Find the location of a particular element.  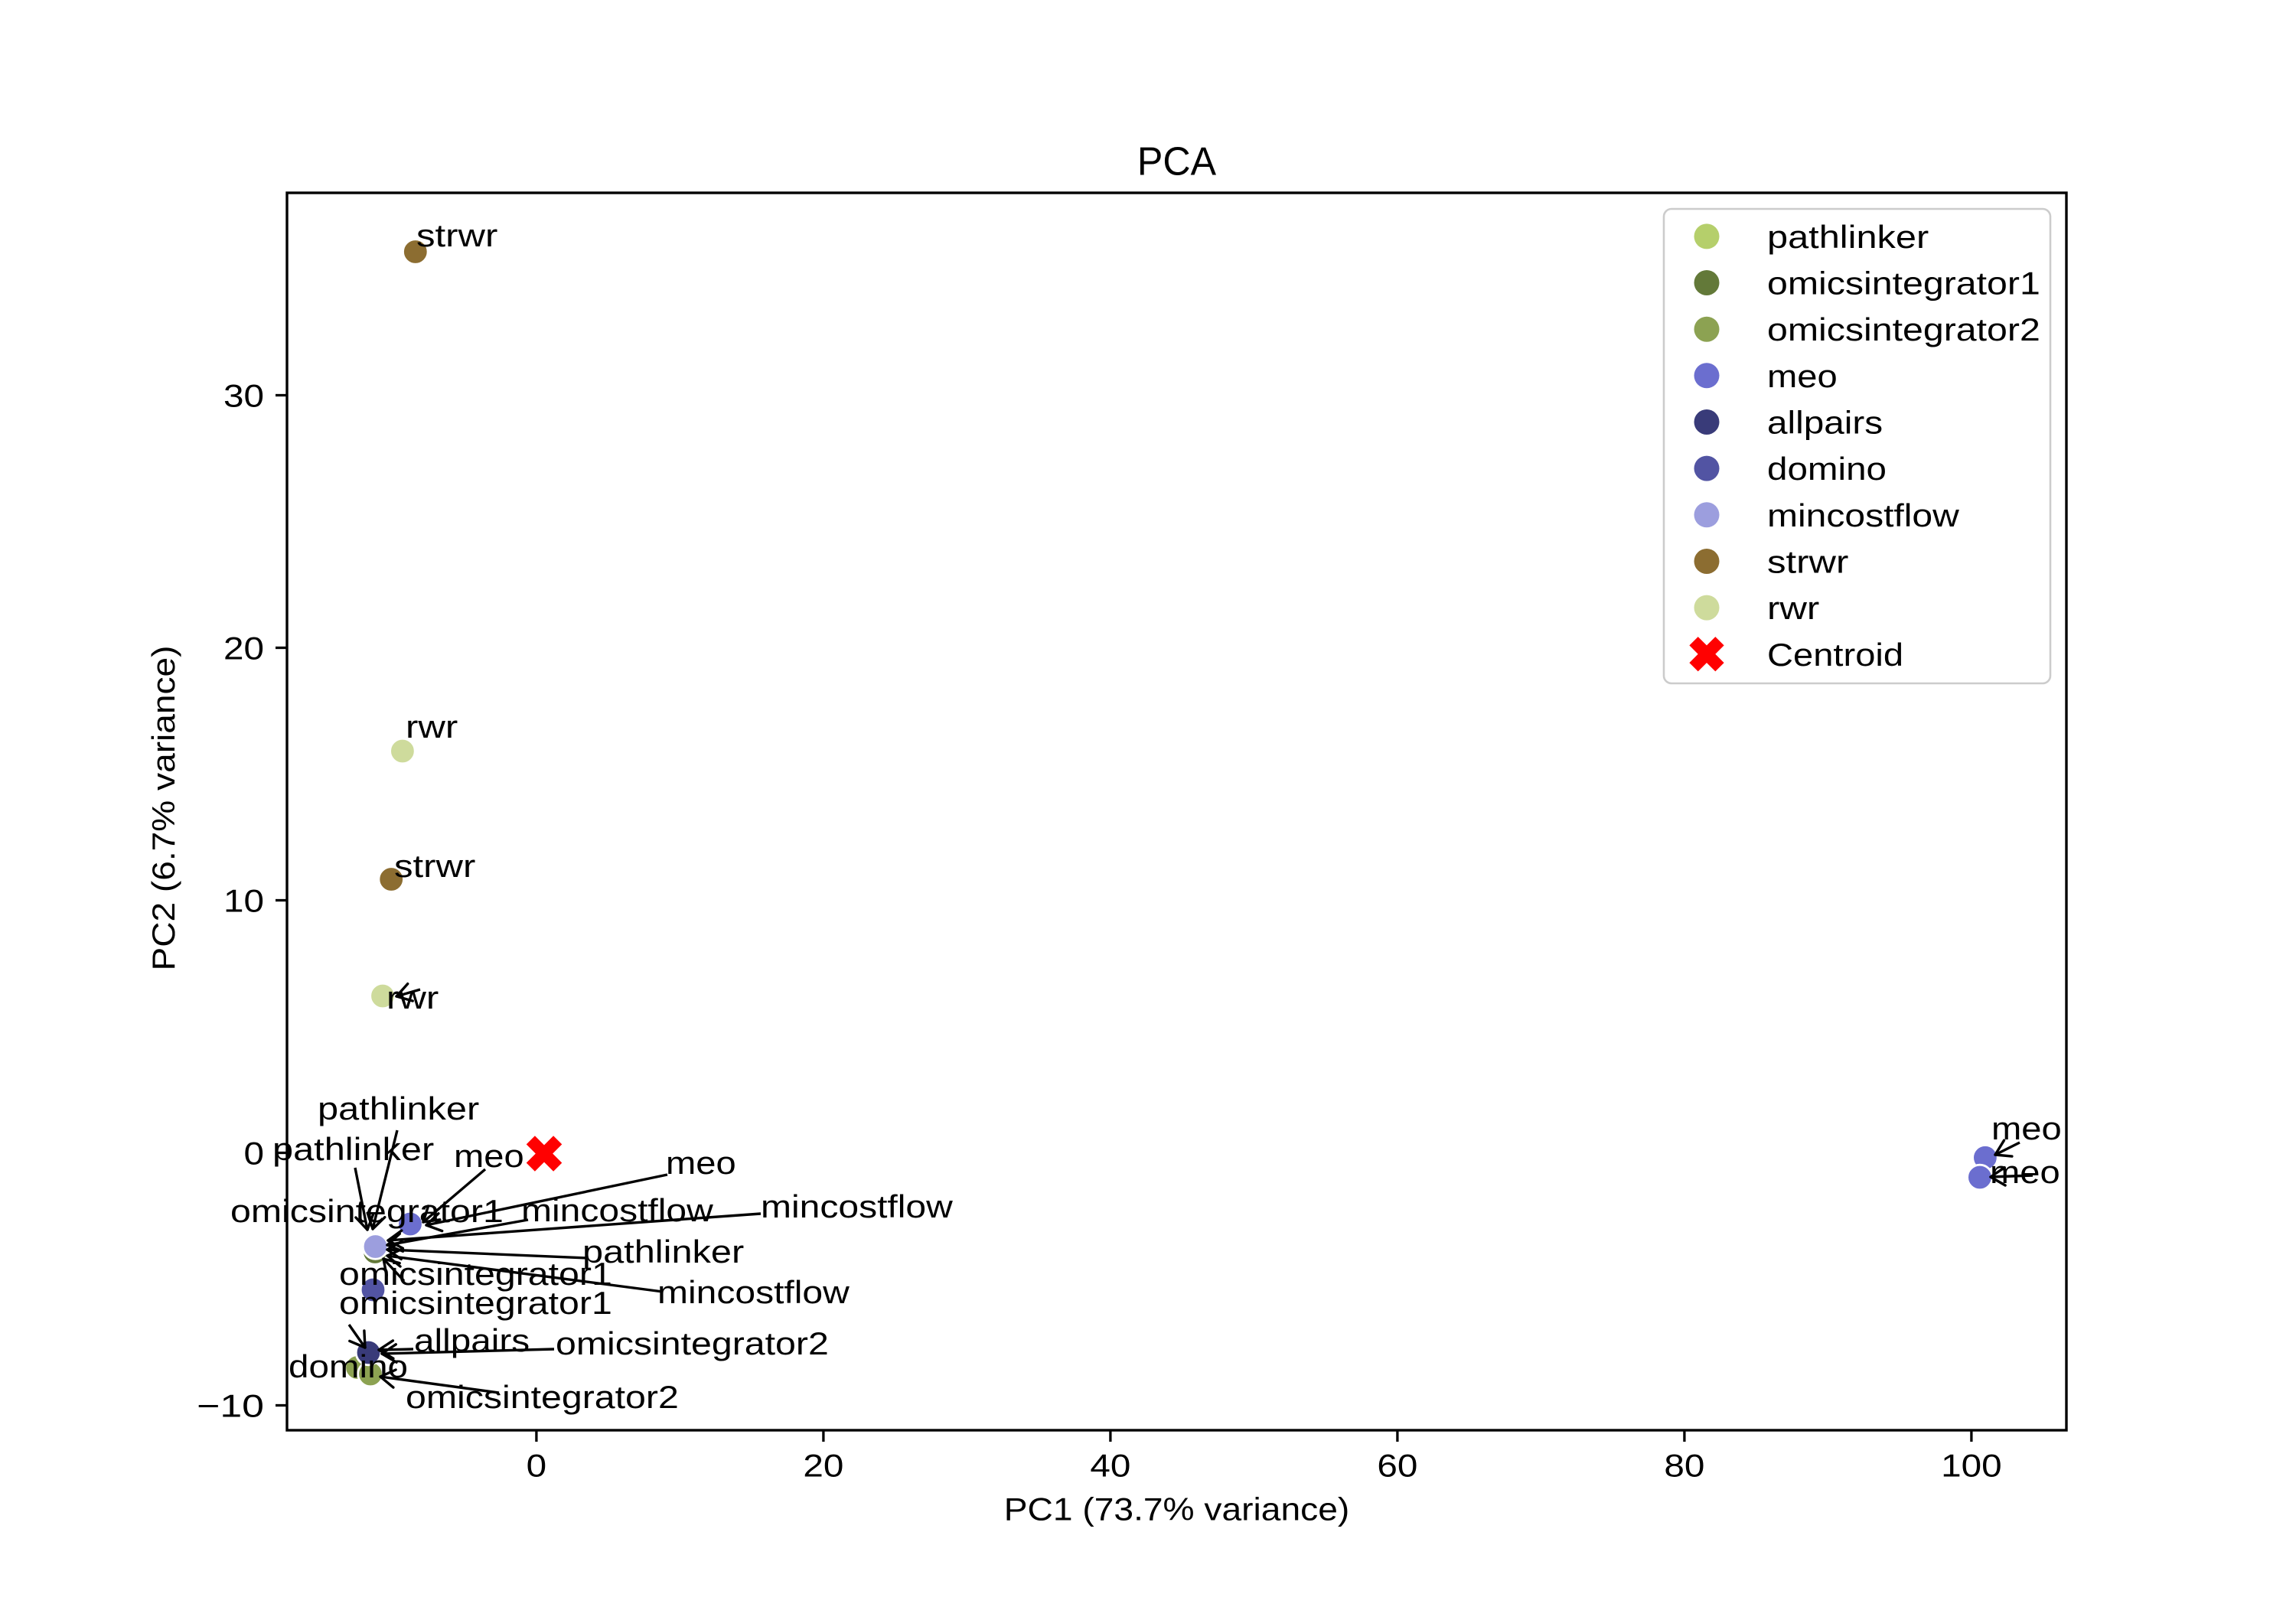

svg-text: PC2 (6.7% variance) is located at coordinates (163, 808).